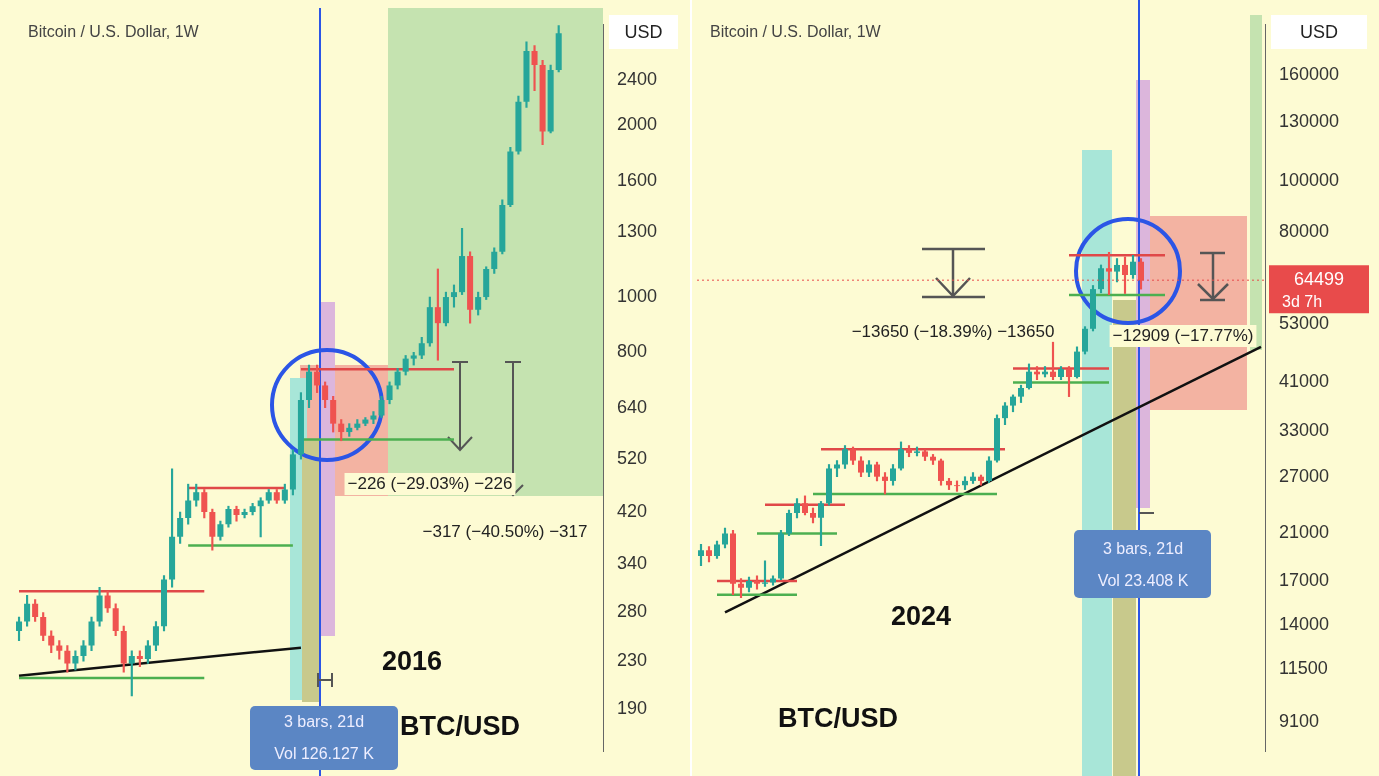 The image size is (1379, 776). I want to click on annotation: −12909 (−17.77%), so click(1183, 335).